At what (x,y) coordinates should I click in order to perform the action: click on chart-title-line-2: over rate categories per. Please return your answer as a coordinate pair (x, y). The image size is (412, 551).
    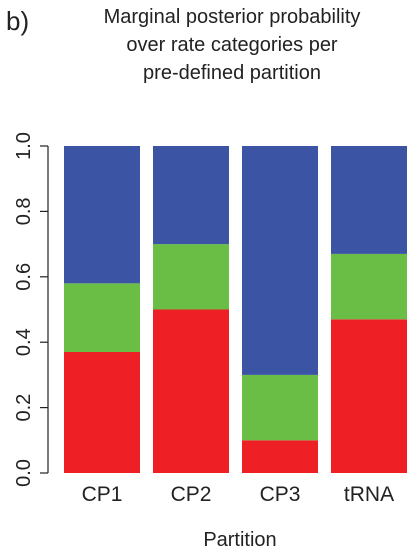
    Looking at the image, I should click on (232, 45).